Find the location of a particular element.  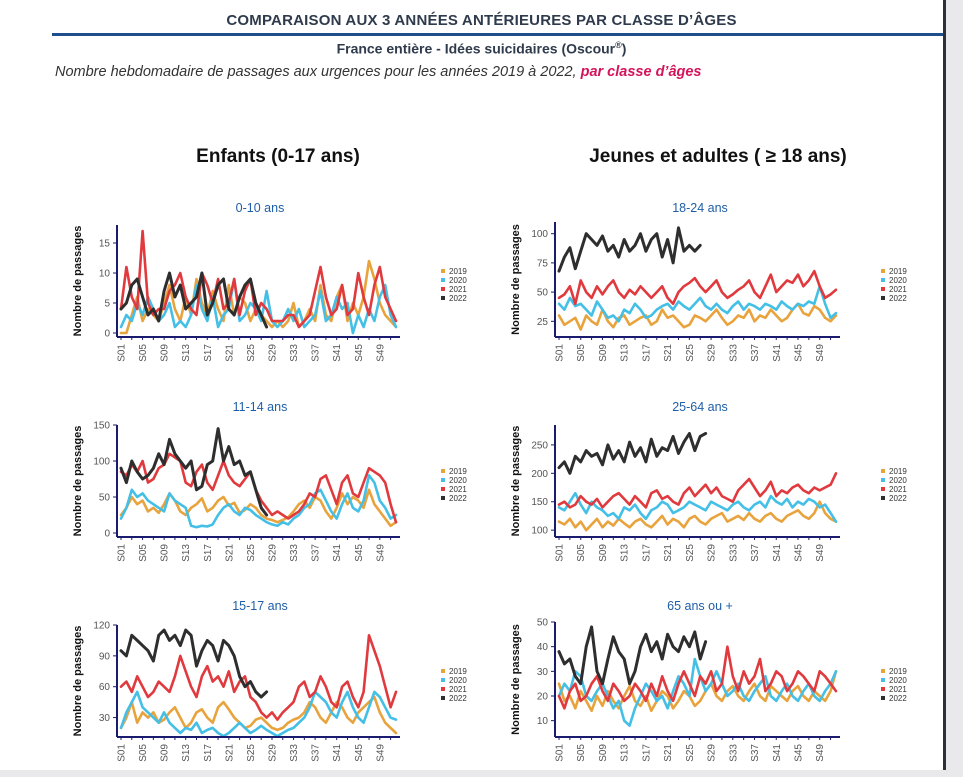

panel-title: 65 ans ou + is located at coordinates (700, 606).